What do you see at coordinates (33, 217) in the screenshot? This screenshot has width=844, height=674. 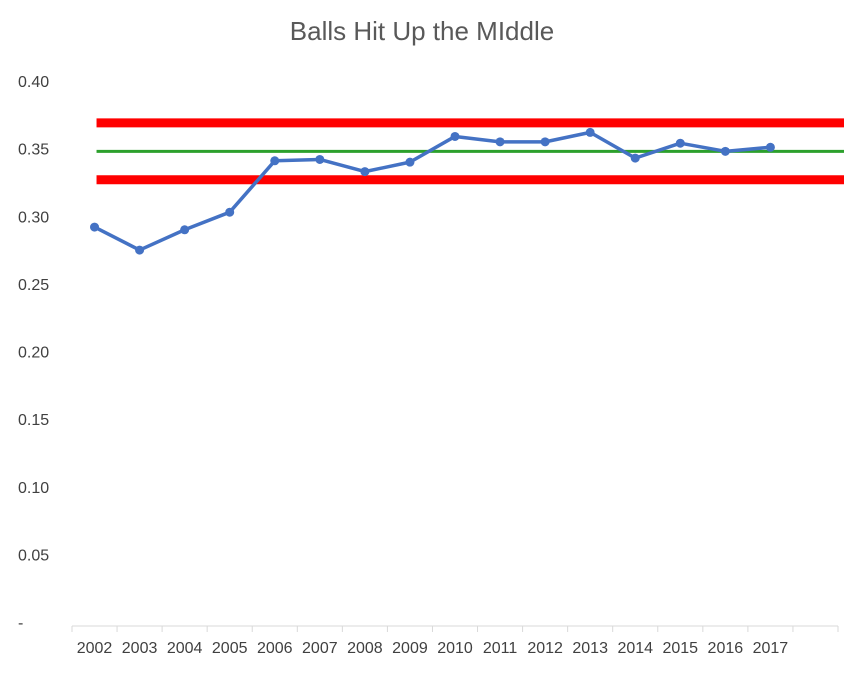 I see `y-tick-label: 0.30` at bounding box center [33, 217].